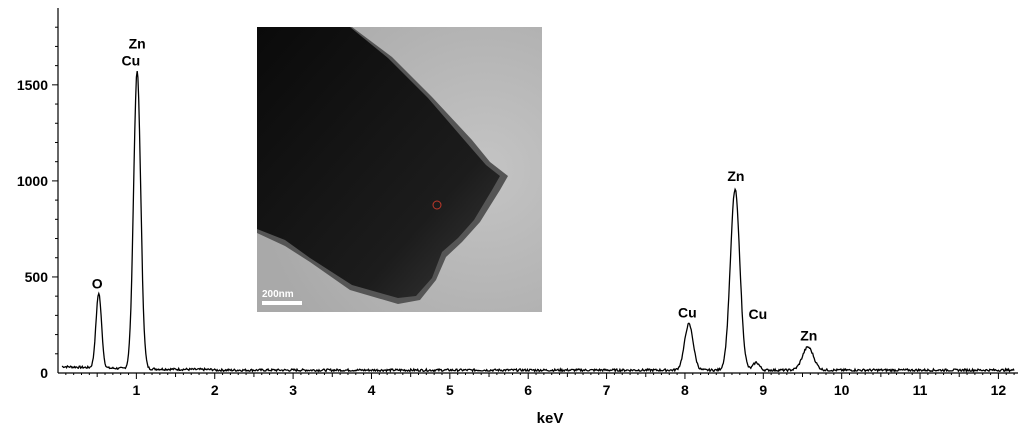  What do you see at coordinates (372, 390) in the screenshot?
I see `x-tick-label: 4` at bounding box center [372, 390].